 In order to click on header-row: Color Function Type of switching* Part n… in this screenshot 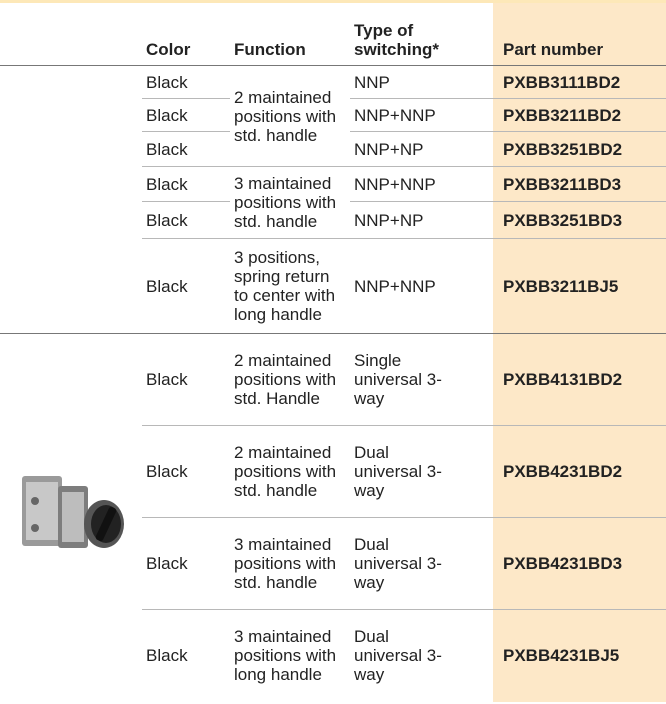, I will do `click(333, 34)`.